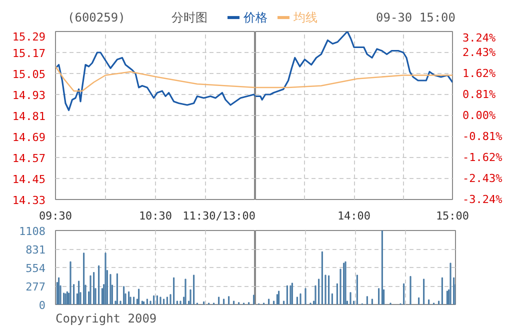  I want to click on y-tick-label: 14.81, so click(29, 116).